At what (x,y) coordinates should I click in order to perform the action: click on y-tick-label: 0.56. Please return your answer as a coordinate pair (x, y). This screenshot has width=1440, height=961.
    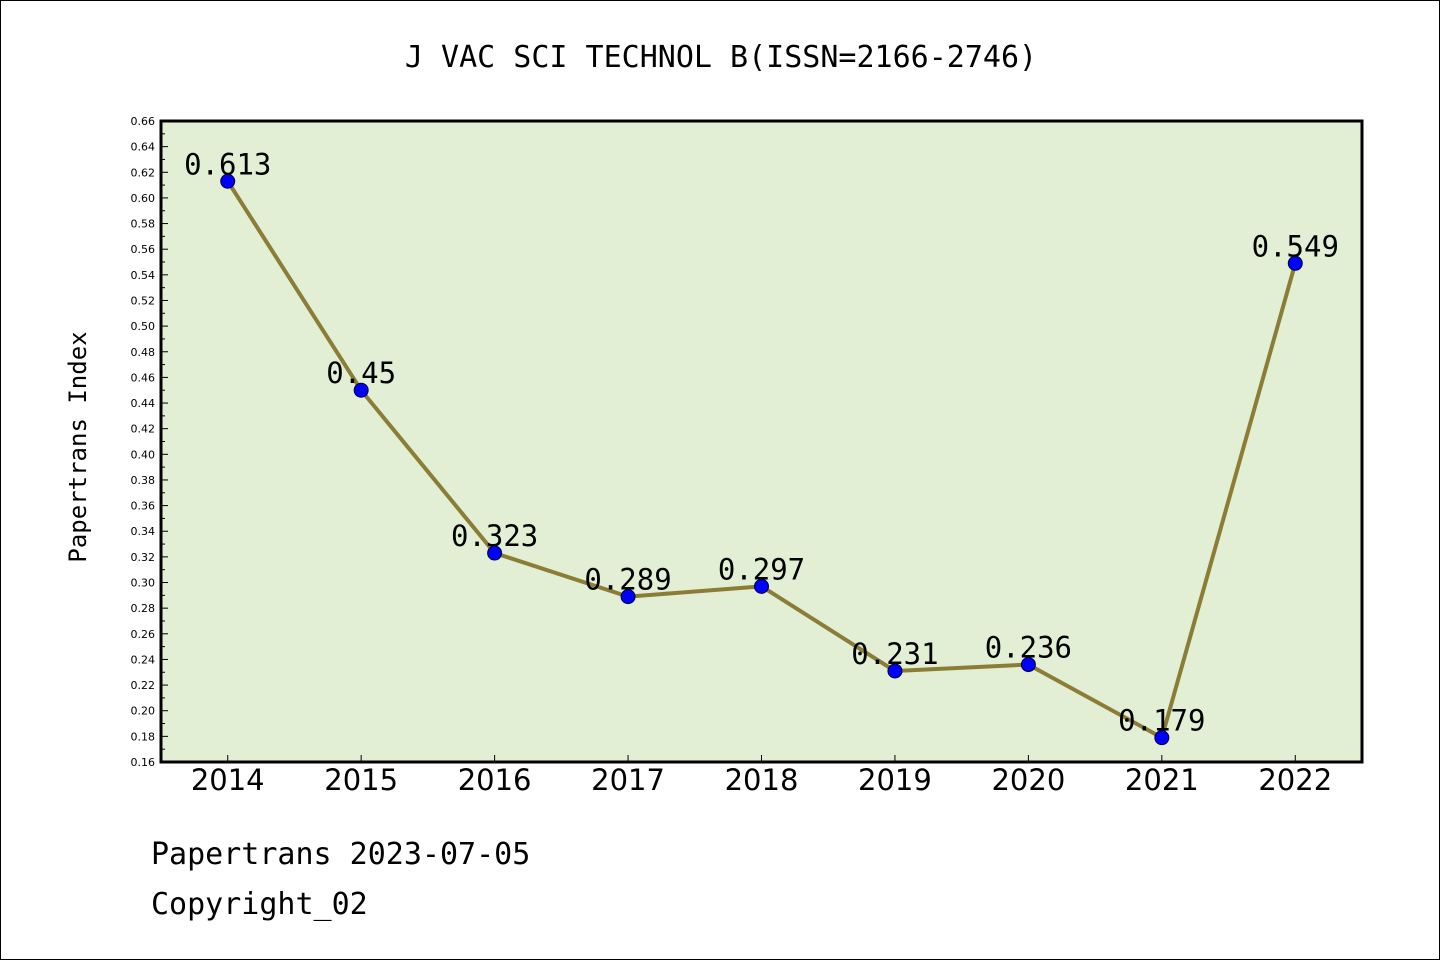
    Looking at the image, I should click on (143, 249).